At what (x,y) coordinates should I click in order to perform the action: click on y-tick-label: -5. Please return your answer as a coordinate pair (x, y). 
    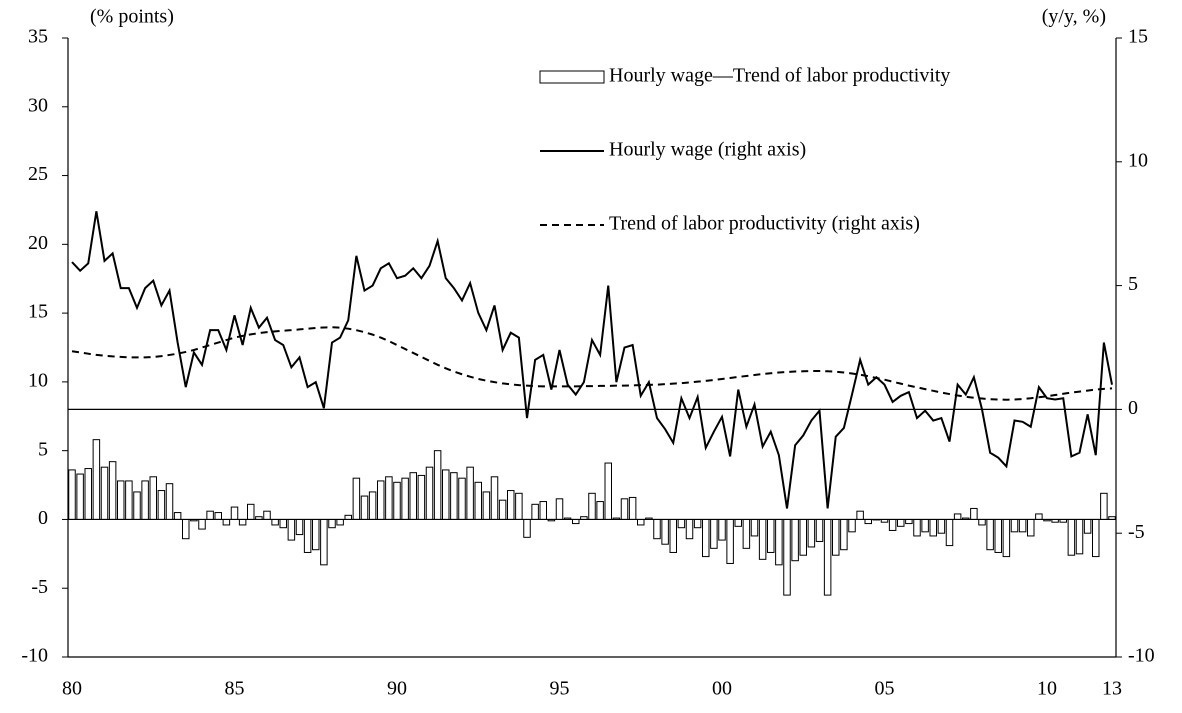
    Looking at the image, I should click on (39, 587).